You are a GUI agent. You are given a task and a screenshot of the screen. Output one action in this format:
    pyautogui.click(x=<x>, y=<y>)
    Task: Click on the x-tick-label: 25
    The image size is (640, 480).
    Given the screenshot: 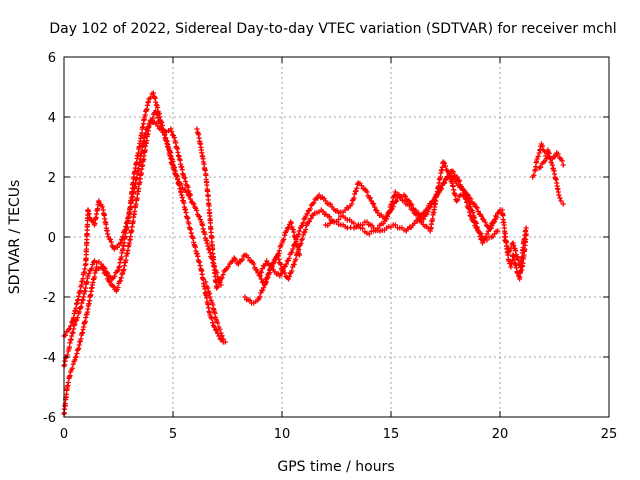 What is the action you would take?
    pyautogui.click(x=609, y=434)
    